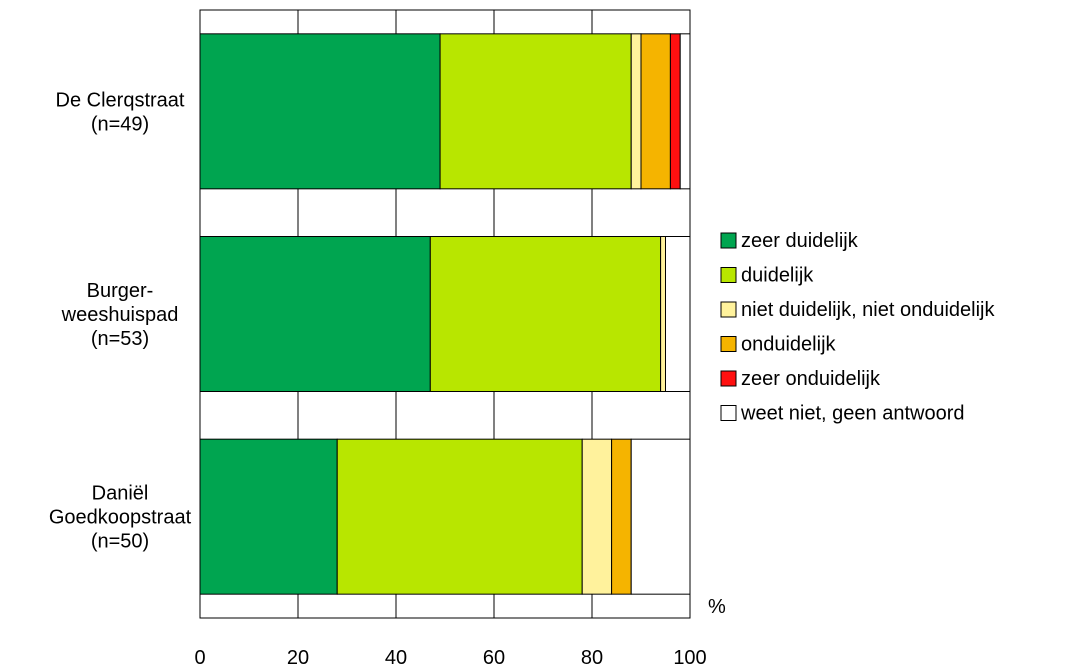 The image size is (1069, 666). What do you see at coordinates (494, 656) in the screenshot?
I see `x-tick-label: 60` at bounding box center [494, 656].